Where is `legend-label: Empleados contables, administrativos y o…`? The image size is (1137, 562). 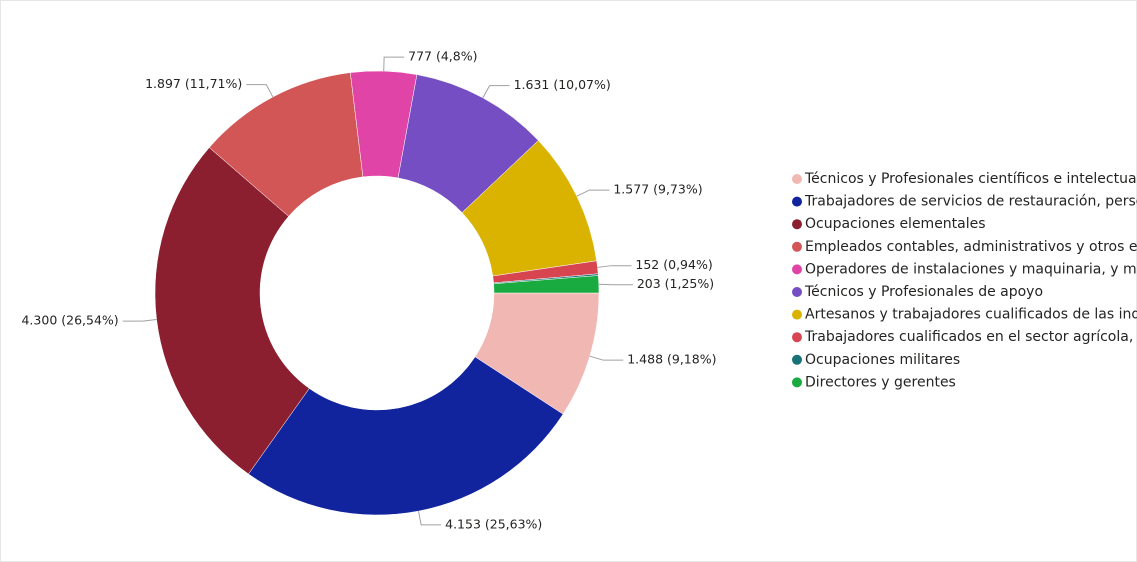
legend-label: Empleados contables, administrativos y o… is located at coordinates (971, 247).